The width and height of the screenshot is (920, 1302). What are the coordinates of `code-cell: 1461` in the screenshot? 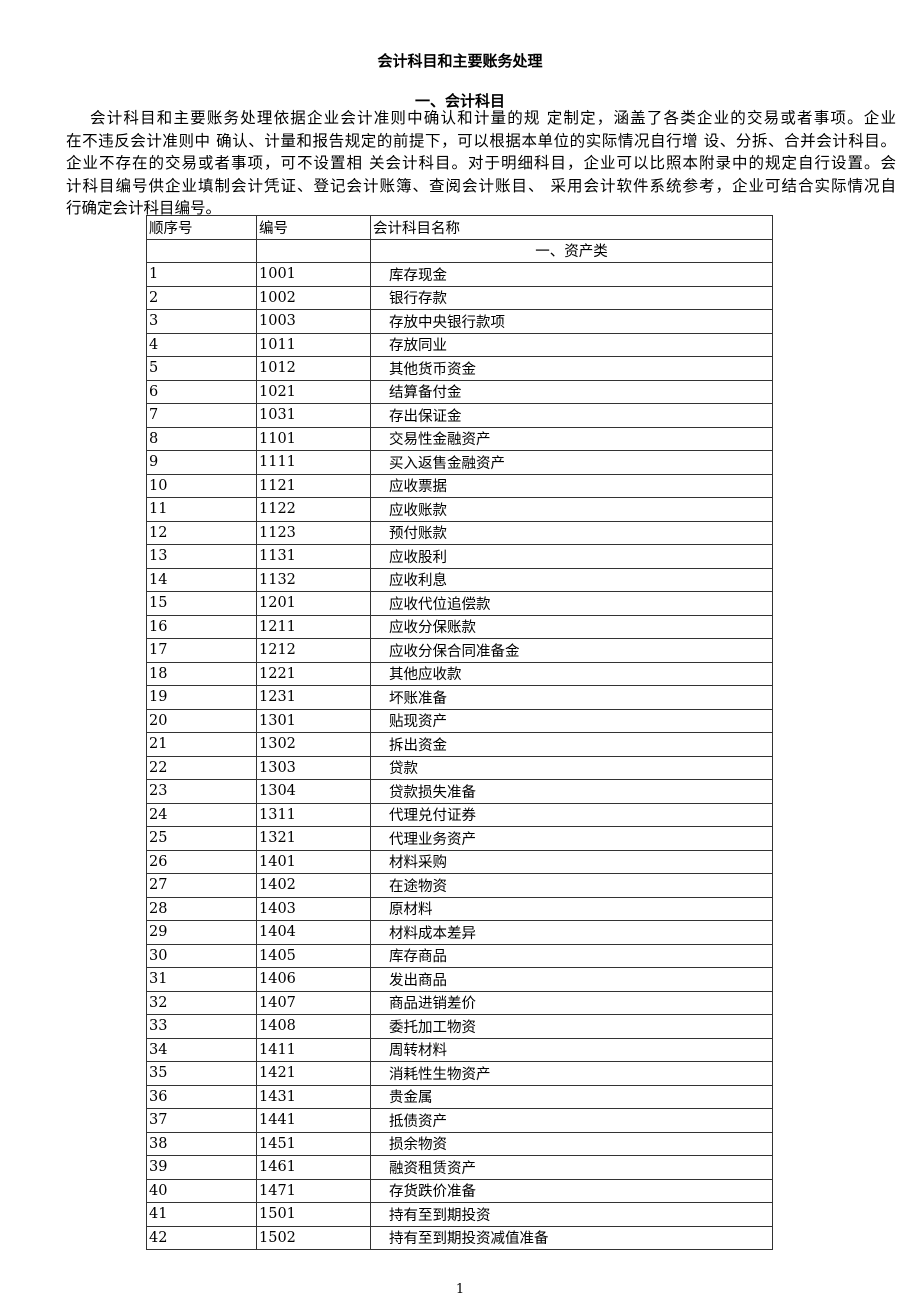 It's located at (313, 1167).